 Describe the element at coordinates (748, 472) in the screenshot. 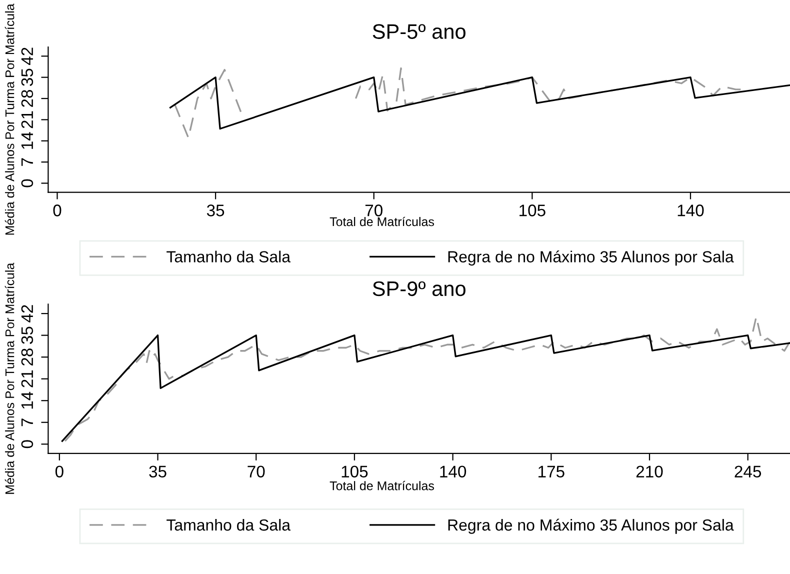

I see `x-tick-label: 245` at that location.